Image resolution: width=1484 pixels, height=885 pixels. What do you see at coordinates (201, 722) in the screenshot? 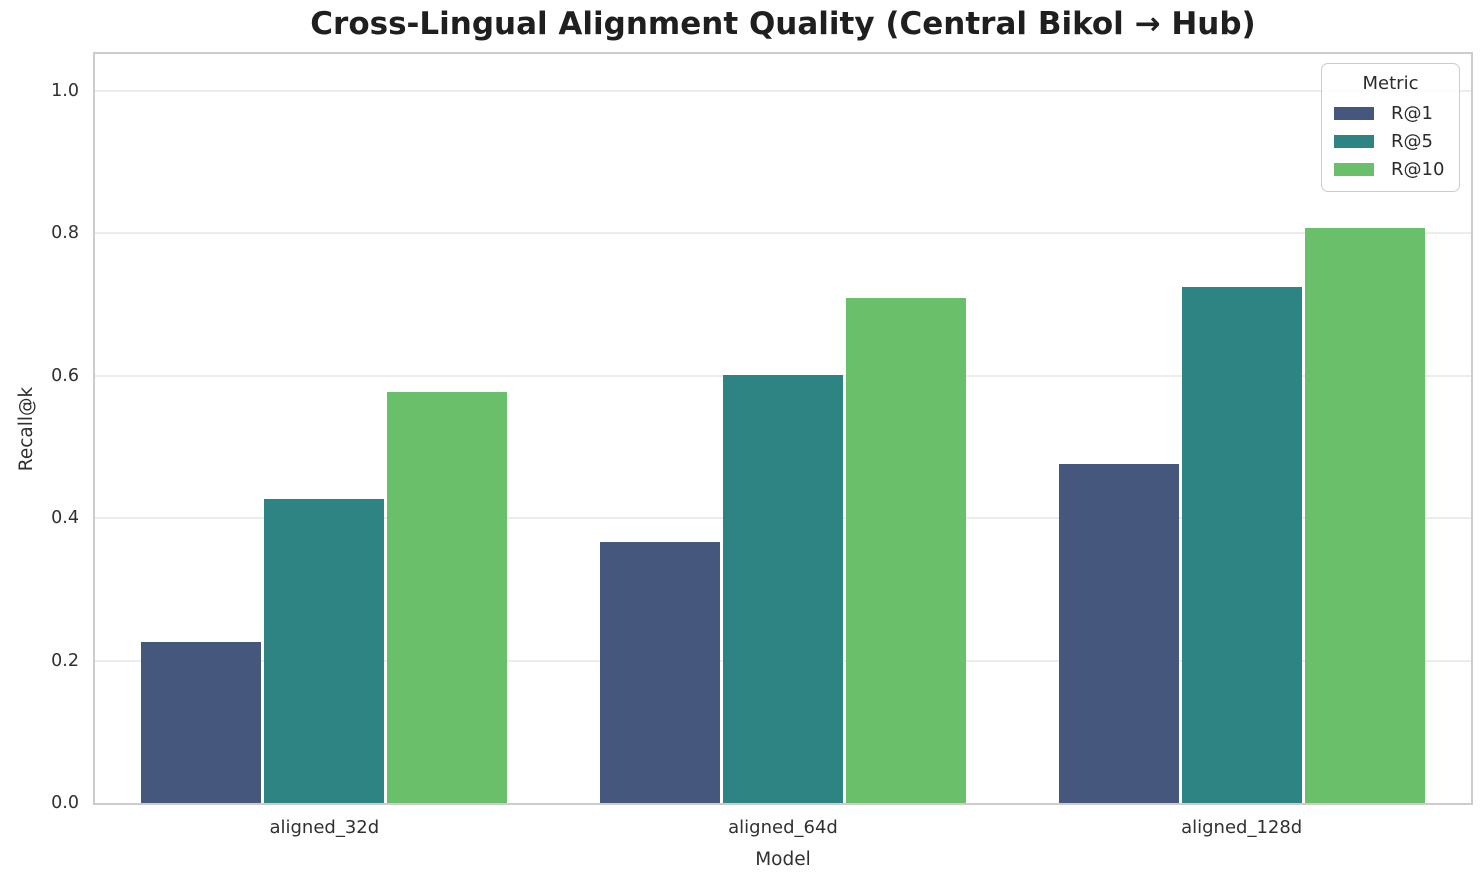
I see `bar-R@1-aligned_32d` at bounding box center [201, 722].